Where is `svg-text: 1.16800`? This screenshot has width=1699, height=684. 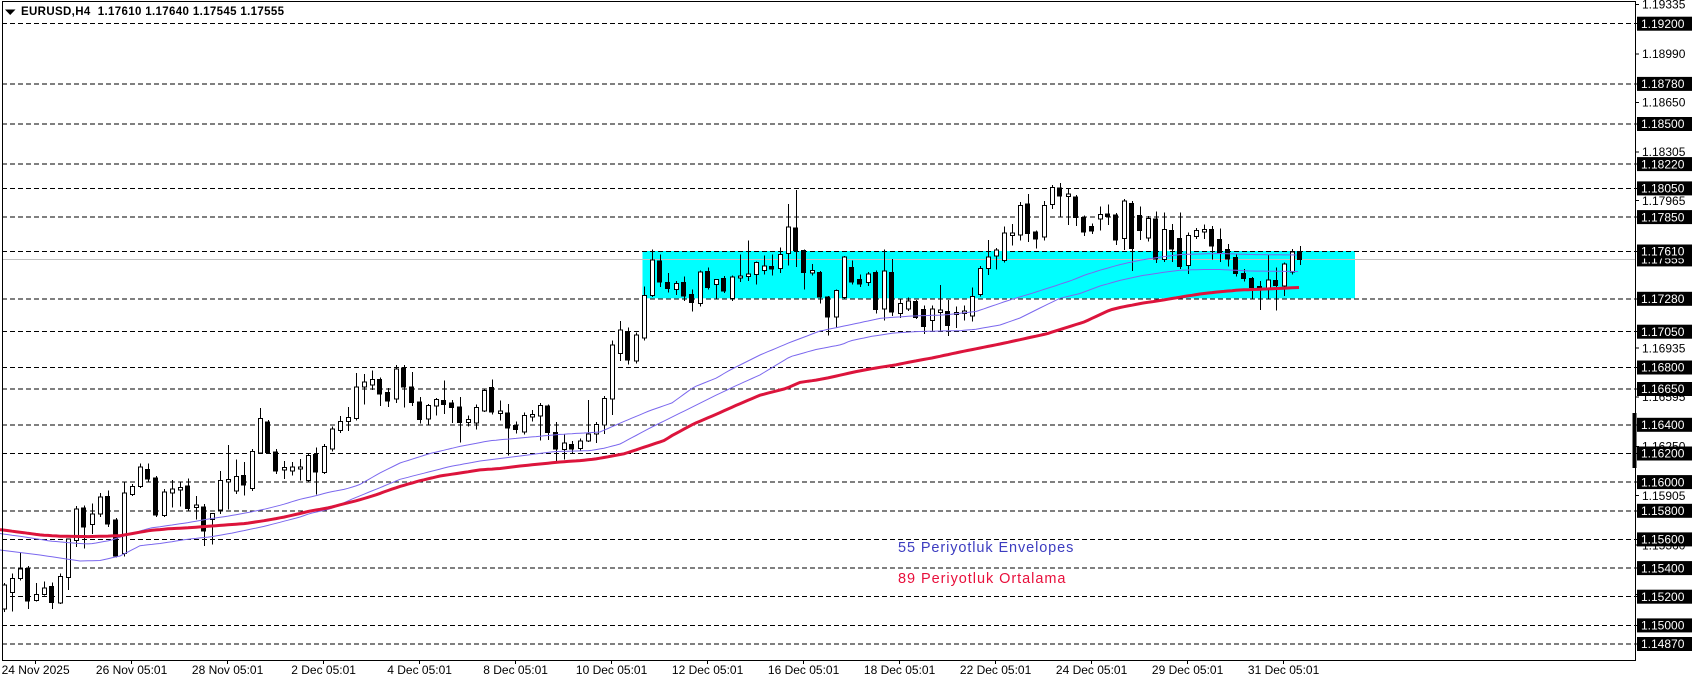
svg-text: 1.16800 is located at coordinates (1663, 368).